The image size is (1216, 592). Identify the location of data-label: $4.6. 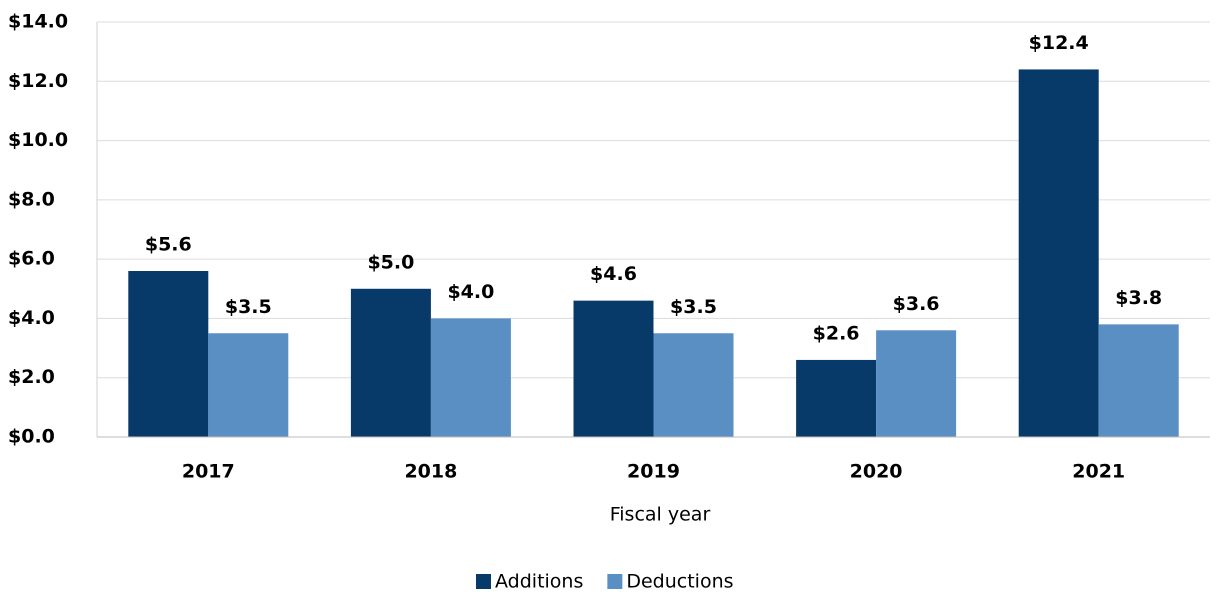
(613, 274).